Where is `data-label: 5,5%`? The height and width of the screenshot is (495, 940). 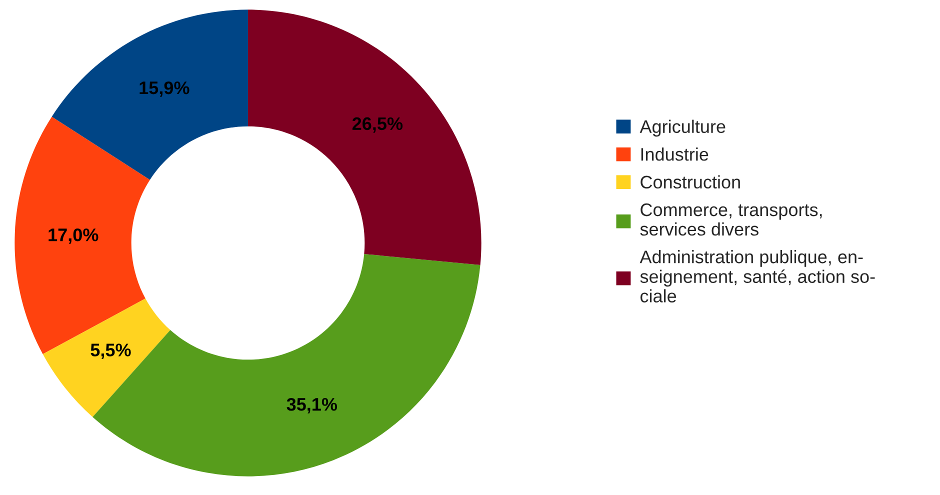
data-label: 5,5% is located at coordinates (110, 352).